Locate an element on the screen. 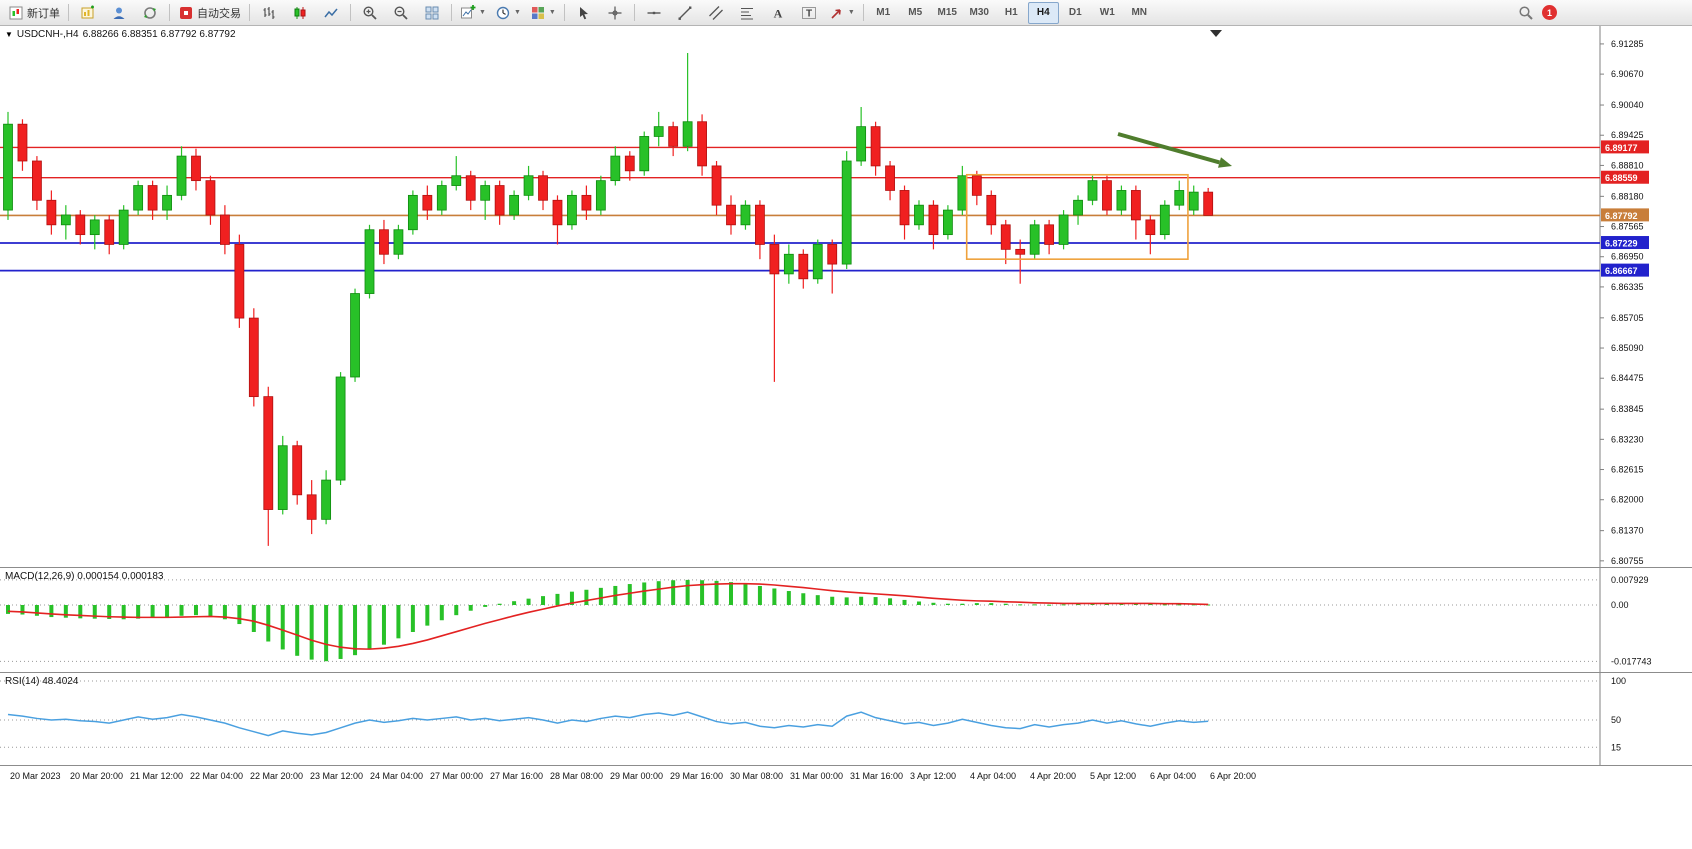 The width and height of the screenshot is (1692, 849). time-axis-label: 31 Mar 16:00 is located at coordinates (877, 776).